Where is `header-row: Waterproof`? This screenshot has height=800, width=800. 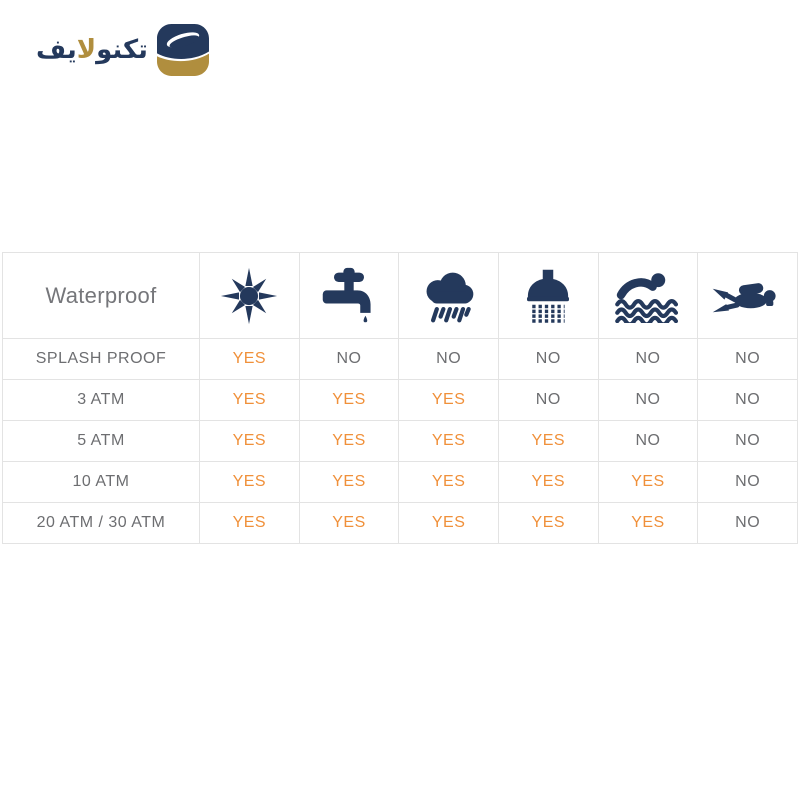 header-row: Waterproof is located at coordinates (400, 295).